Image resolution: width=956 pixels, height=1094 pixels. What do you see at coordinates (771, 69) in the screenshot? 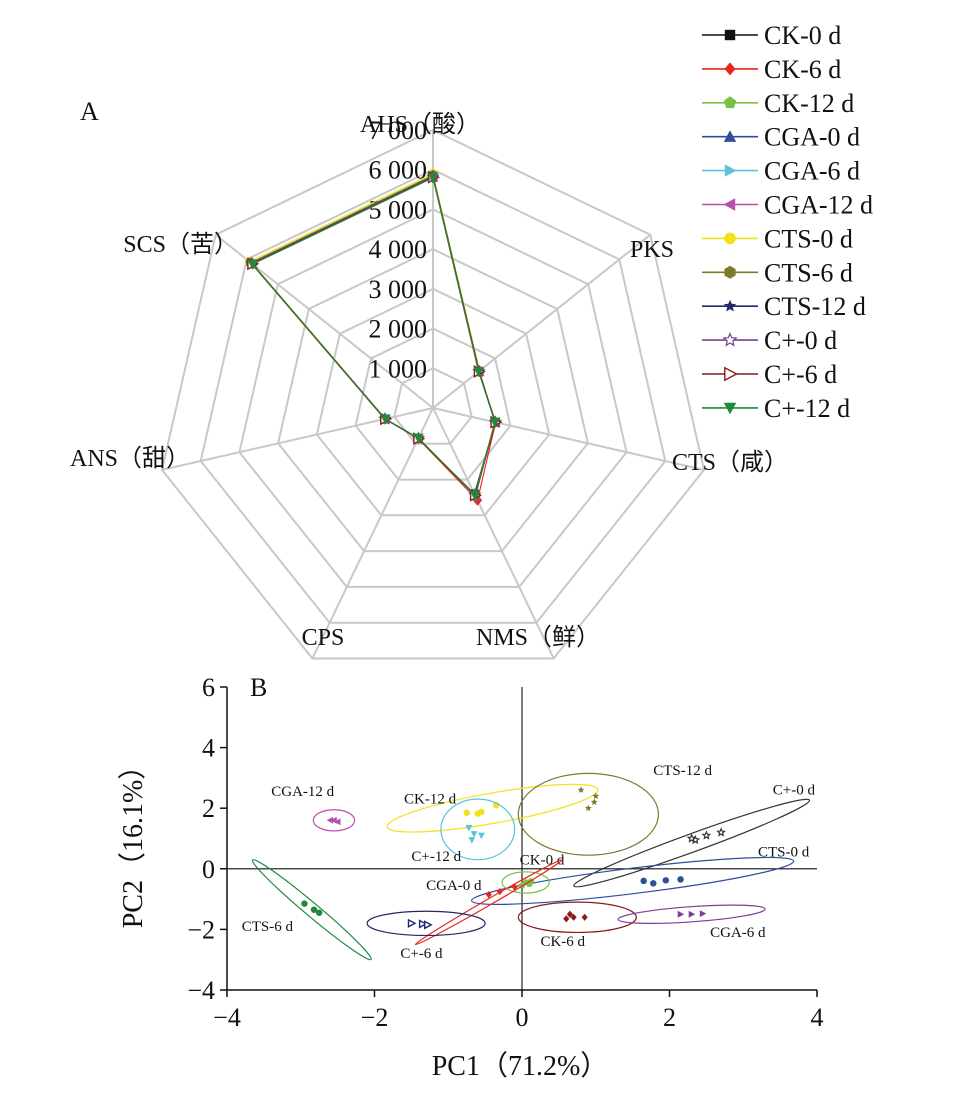
I see `legend-item: CK-6 d` at bounding box center [771, 69].